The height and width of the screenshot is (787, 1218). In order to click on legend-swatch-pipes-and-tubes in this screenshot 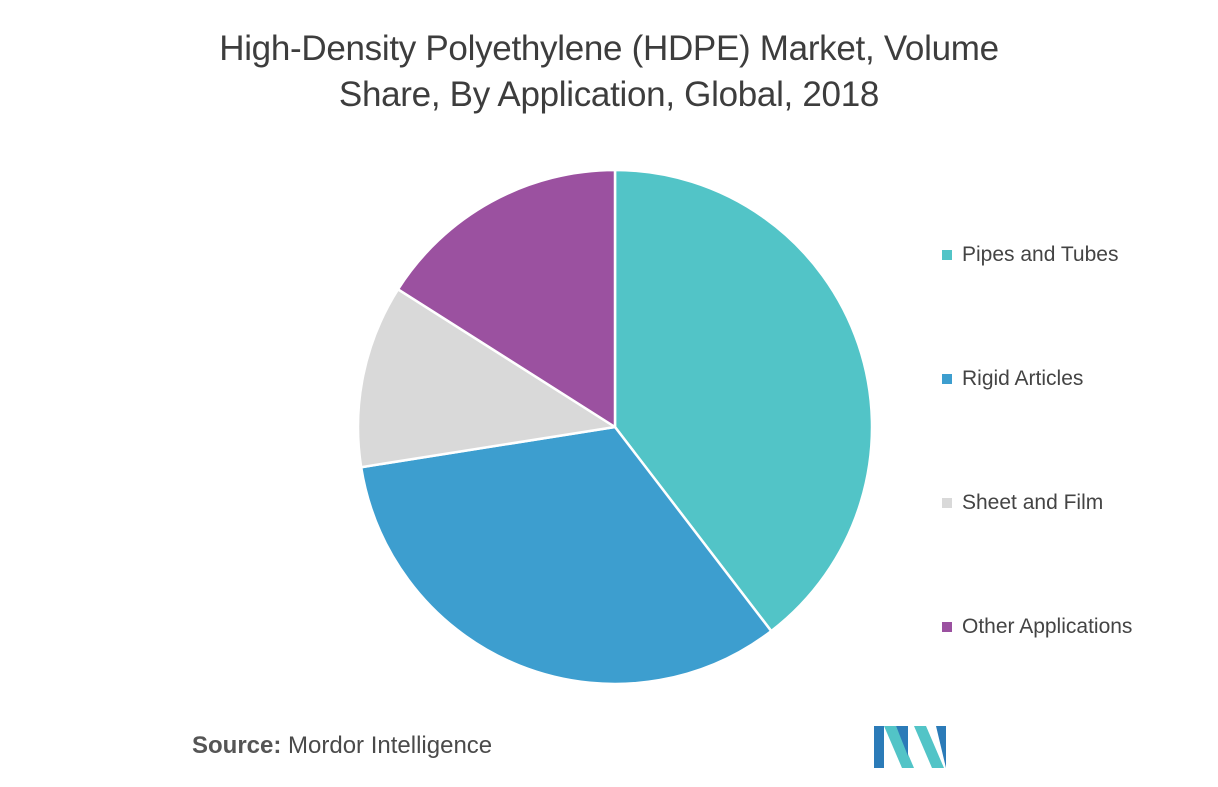, I will do `click(947, 255)`.